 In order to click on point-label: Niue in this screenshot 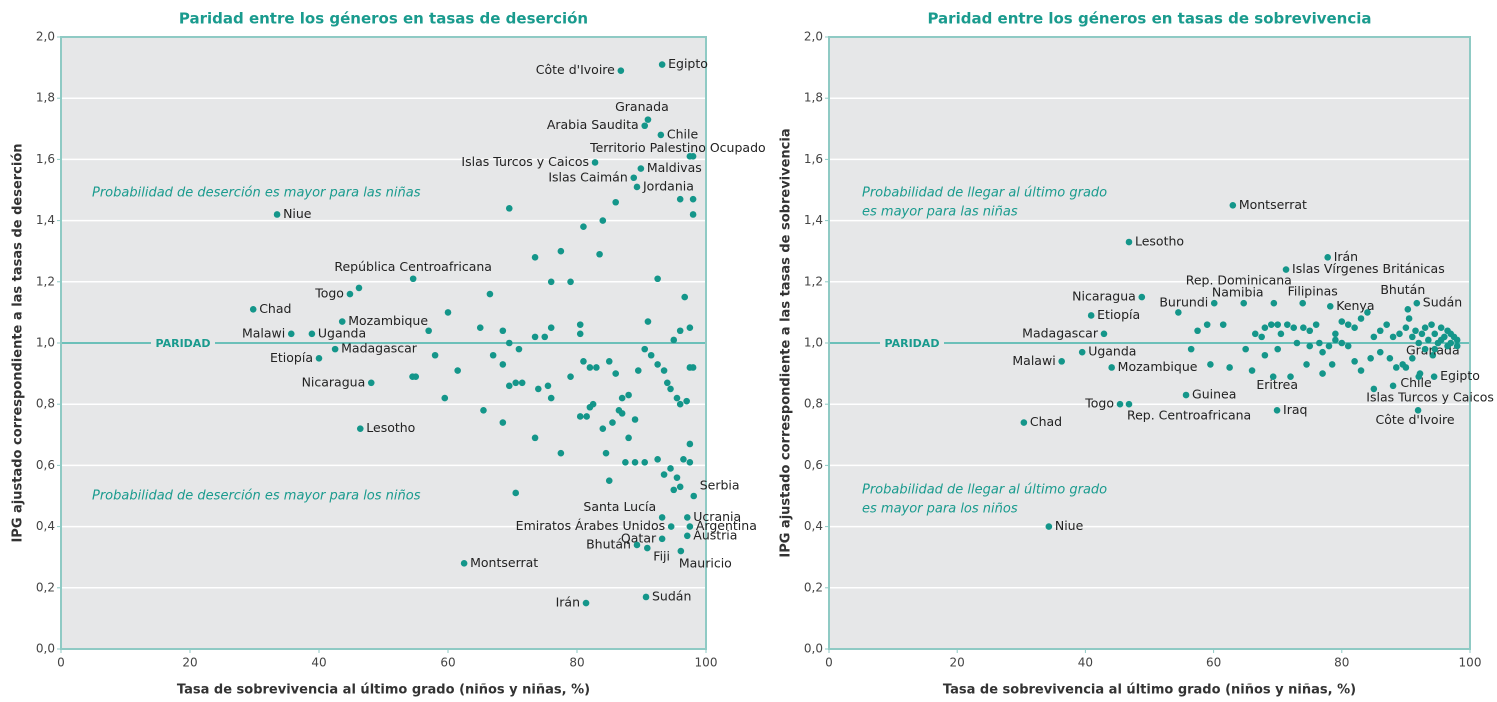, I will do `click(1069, 525)`.